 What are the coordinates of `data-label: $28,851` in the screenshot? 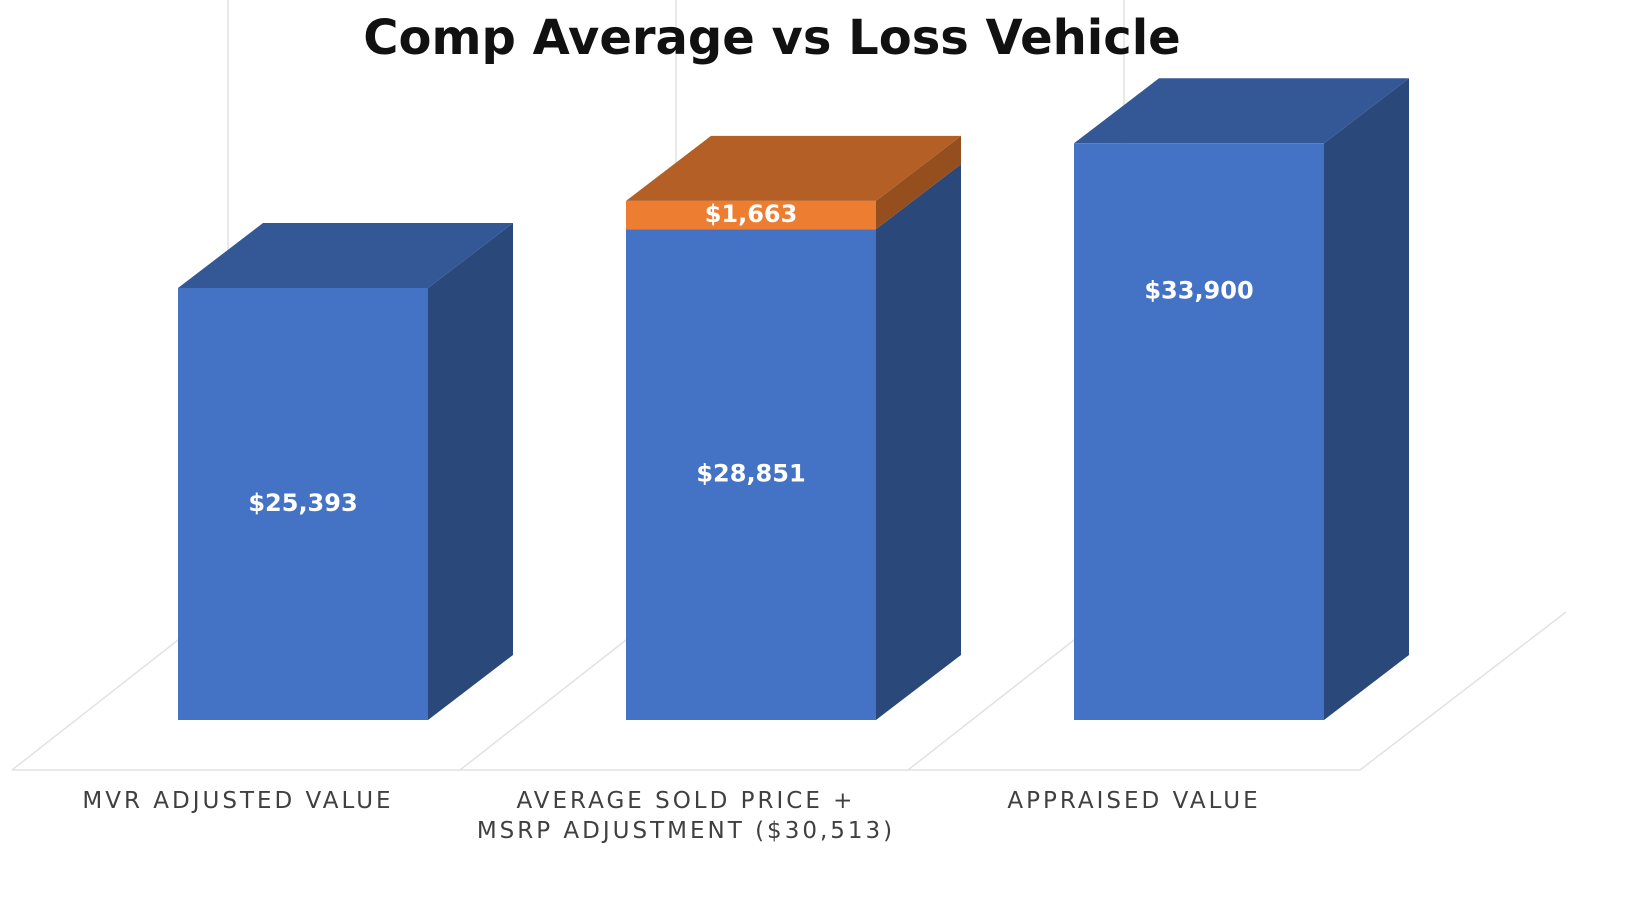 It's located at (750, 474).